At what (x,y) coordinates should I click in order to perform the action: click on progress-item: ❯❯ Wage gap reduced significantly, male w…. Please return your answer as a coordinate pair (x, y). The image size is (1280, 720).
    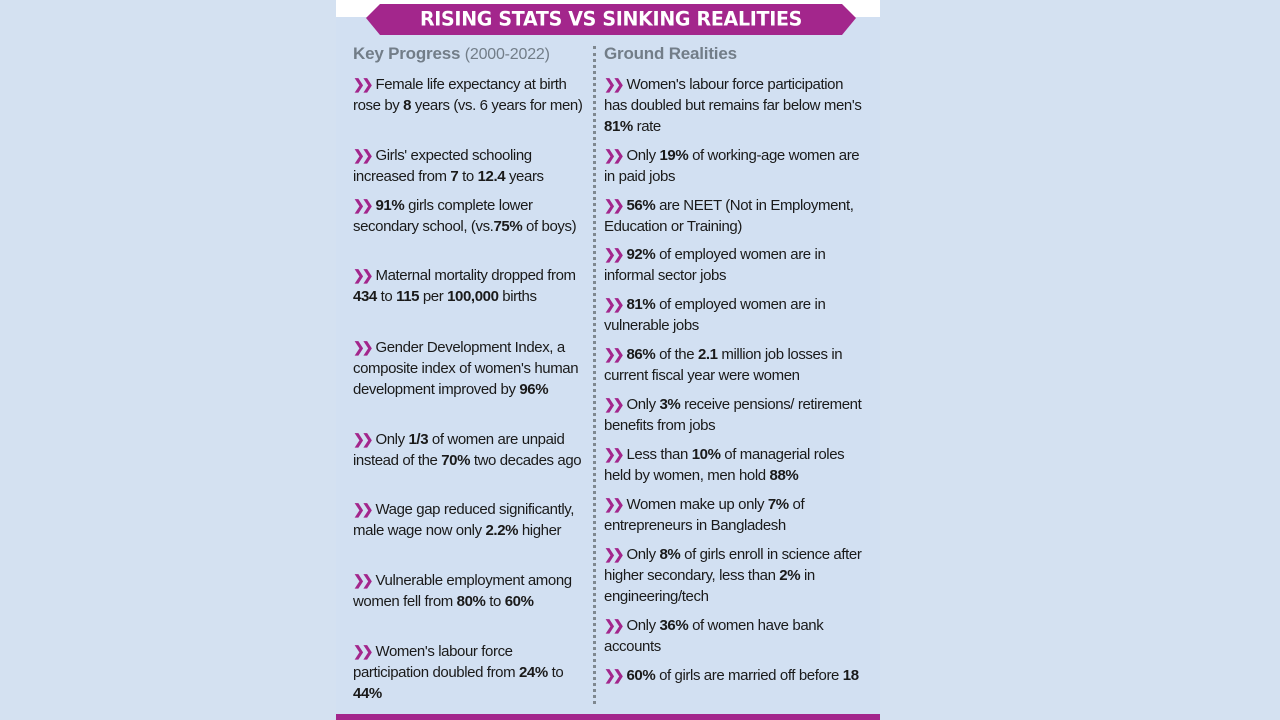
    Looking at the image, I should click on (470, 520).